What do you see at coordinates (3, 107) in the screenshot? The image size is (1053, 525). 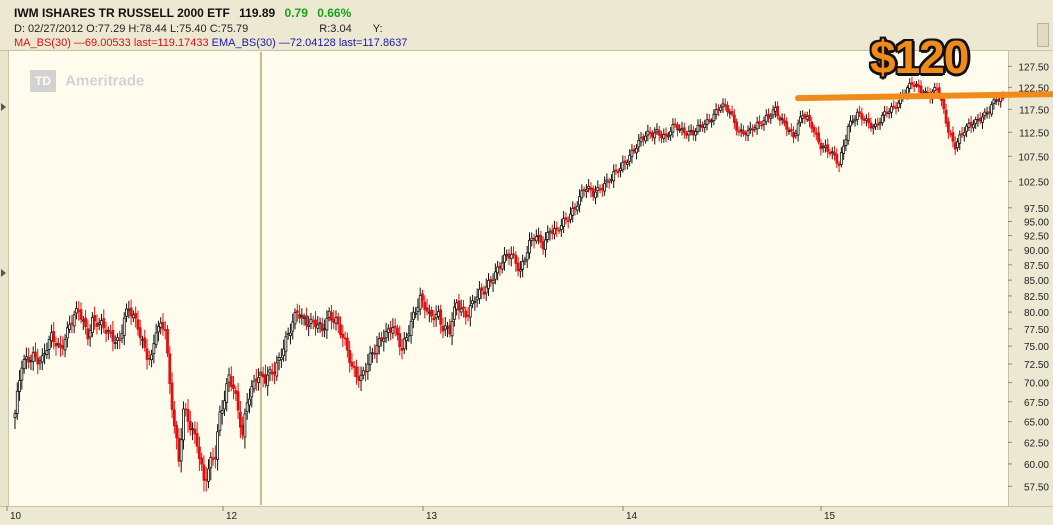 I see `collapse-arrow-icon` at bounding box center [3, 107].